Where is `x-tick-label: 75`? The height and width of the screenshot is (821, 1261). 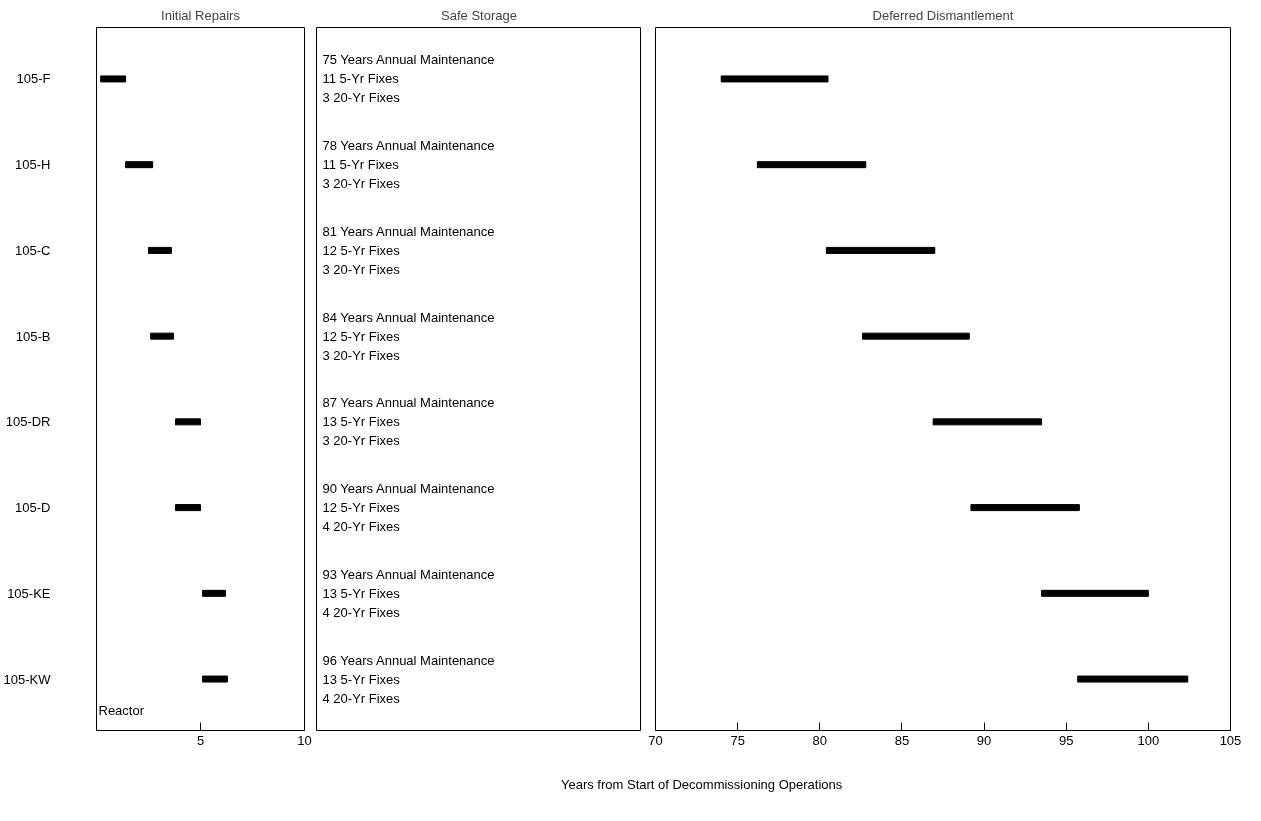
x-tick-label: 75 is located at coordinates (737, 740).